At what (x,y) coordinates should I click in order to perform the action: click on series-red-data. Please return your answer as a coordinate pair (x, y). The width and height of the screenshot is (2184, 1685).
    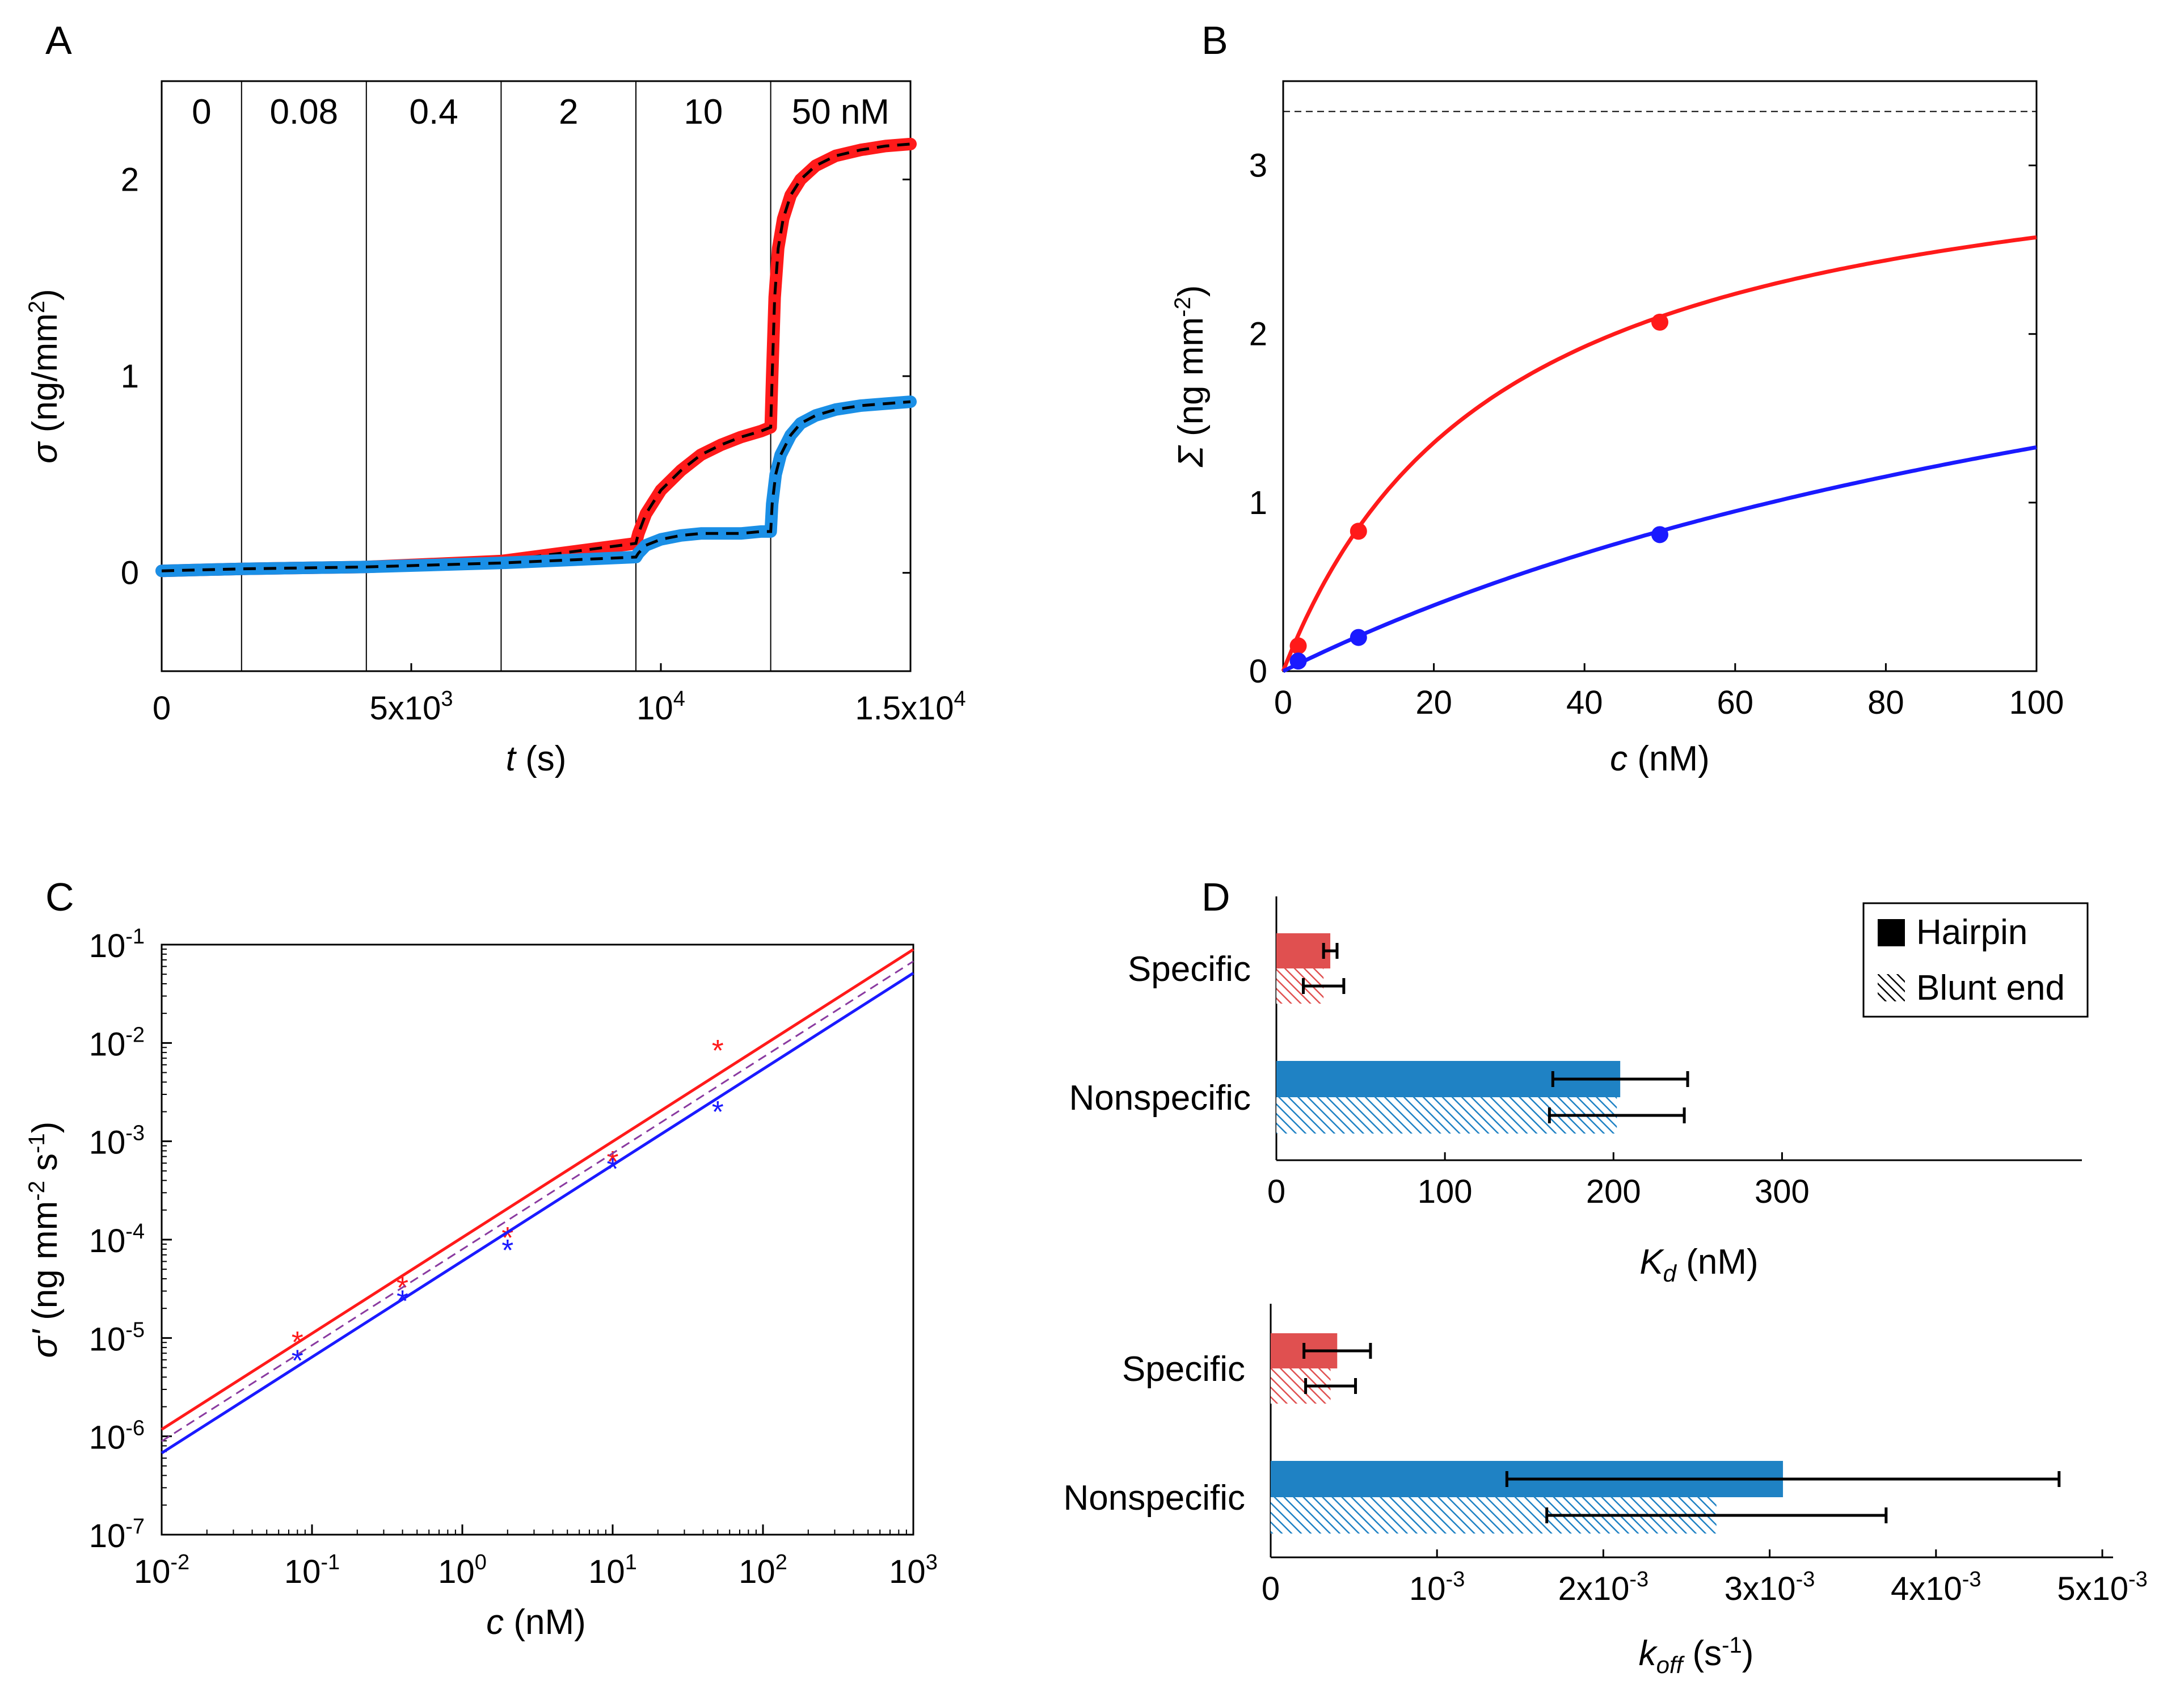
    Looking at the image, I should click on (536, 357).